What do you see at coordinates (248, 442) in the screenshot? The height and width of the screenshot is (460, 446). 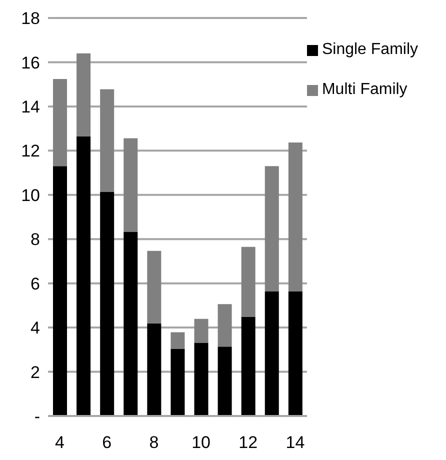 I see `x-tick-label: 12` at bounding box center [248, 442].